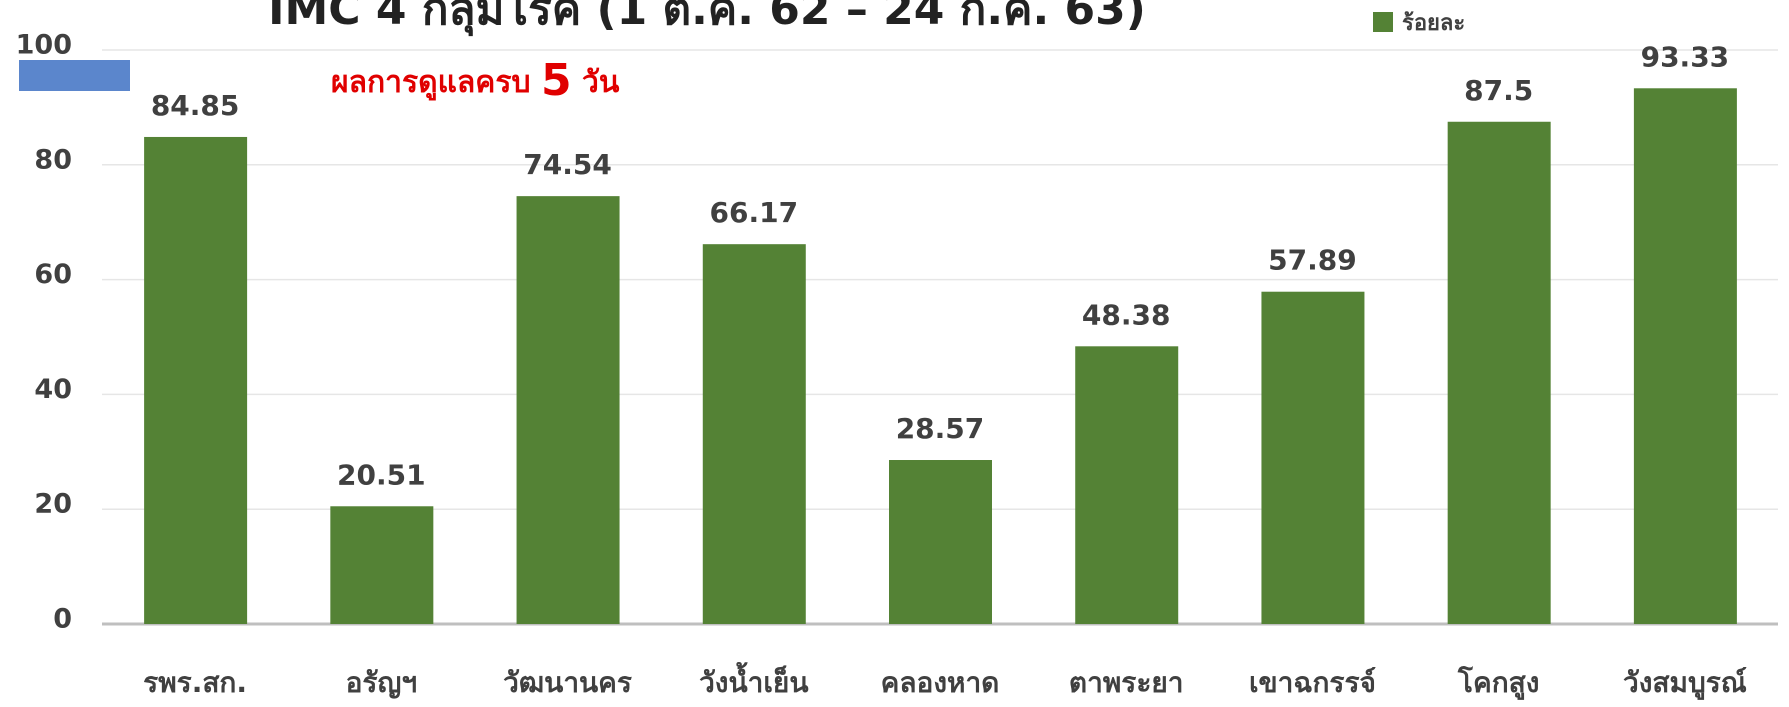 The width and height of the screenshot is (1789, 707). What do you see at coordinates (1312, 260) in the screenshot?
I see `value-label: 57.89` at bounding box center [1312, 260].